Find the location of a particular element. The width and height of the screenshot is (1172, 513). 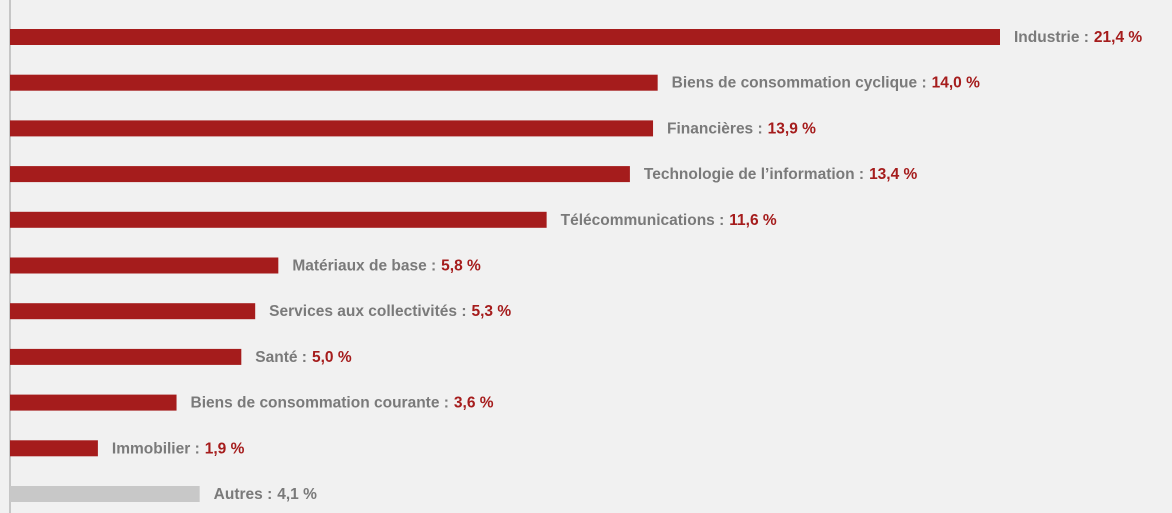

value-label: 13,4 % is located at coordinates (893, 174).